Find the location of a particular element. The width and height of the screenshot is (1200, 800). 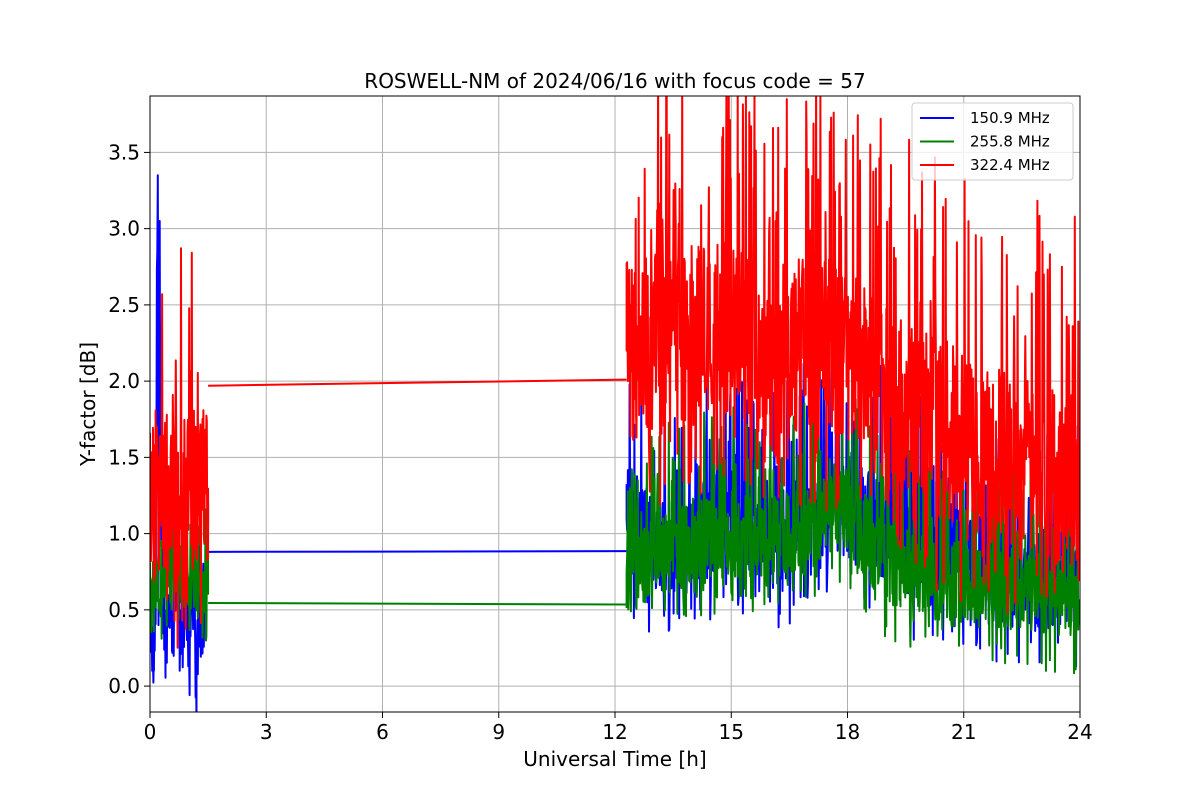

y-axis-label: Y-factor [dB] is located at coordinates (88, 404).